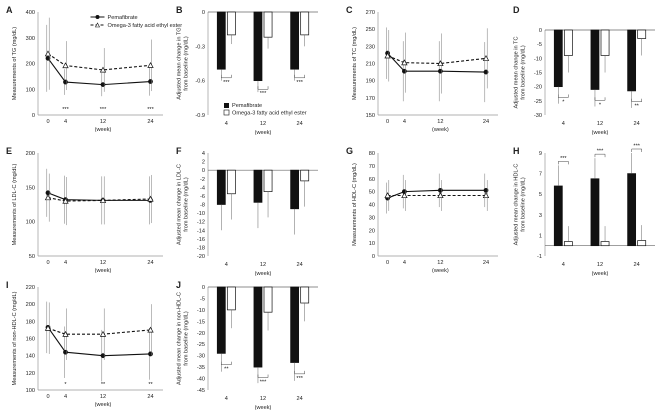 The image size is (669, 410). Describe the element at coordinates (201, 368) in the screenshot. I see `y-tick-label: -35` at that location.